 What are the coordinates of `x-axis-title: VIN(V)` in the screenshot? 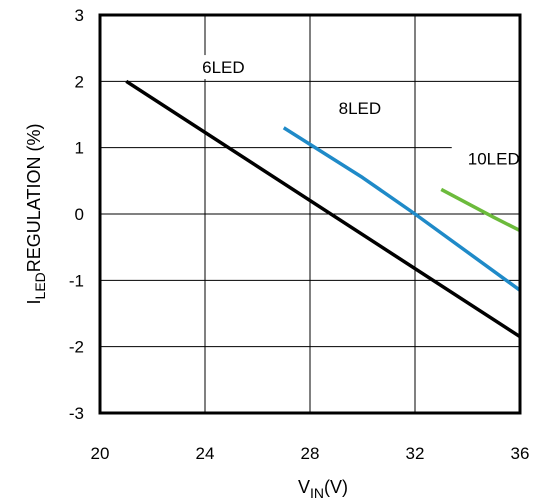 It's located at (323, 489).